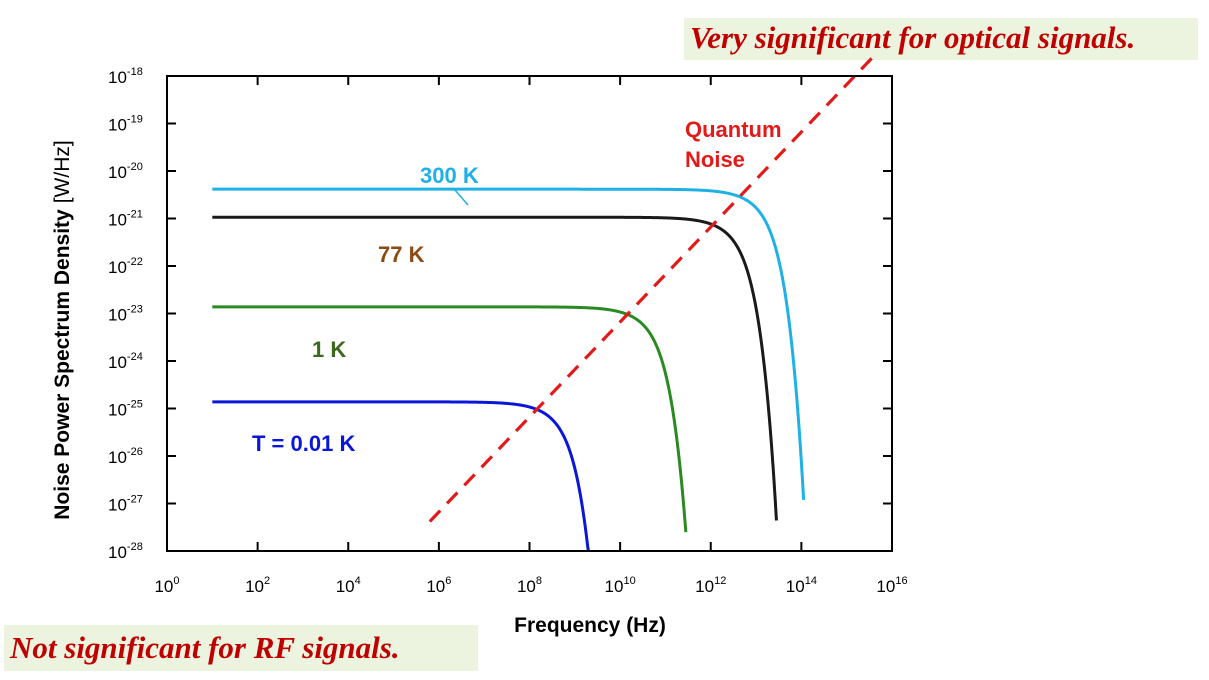  What do you see at coordinates (590, 625) in the screenshot?
I see `x-axis-title: Frequency (Hz)` at bounding box center [590, 625].